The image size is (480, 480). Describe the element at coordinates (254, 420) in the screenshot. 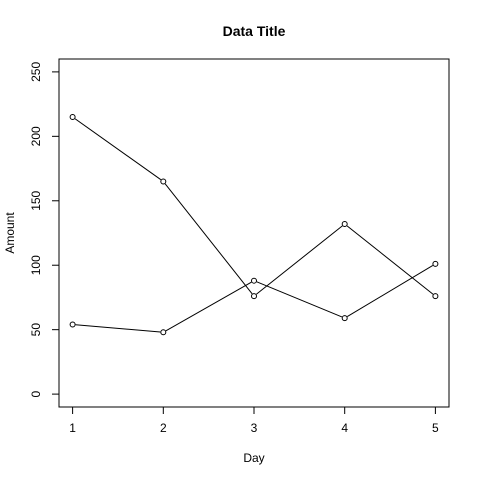

I see `x-axis: 1 2 3 4 5` at that location.